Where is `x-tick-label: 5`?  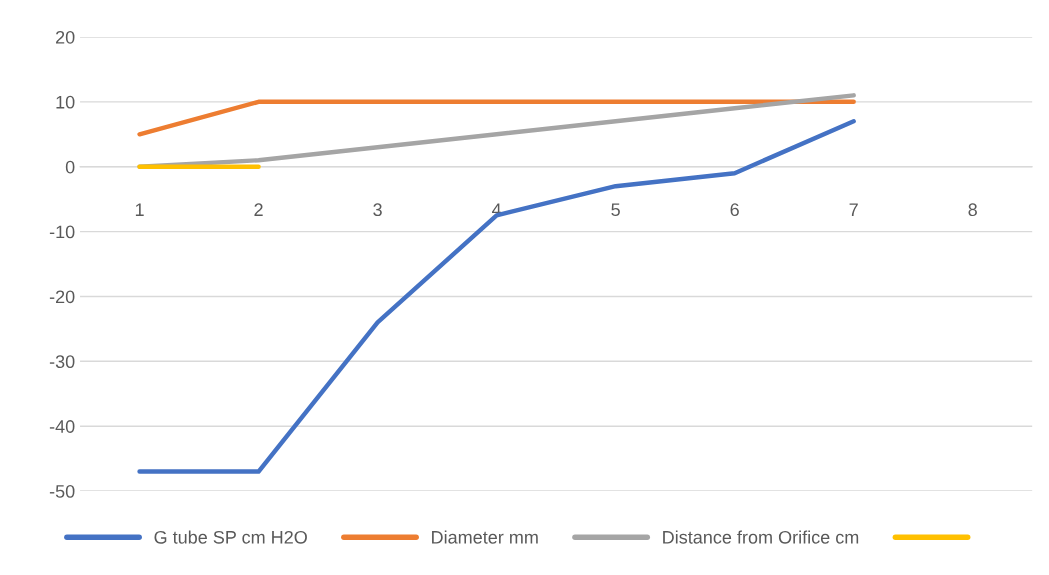 x-tick-label: 5 is located at coordinates (615, 210).